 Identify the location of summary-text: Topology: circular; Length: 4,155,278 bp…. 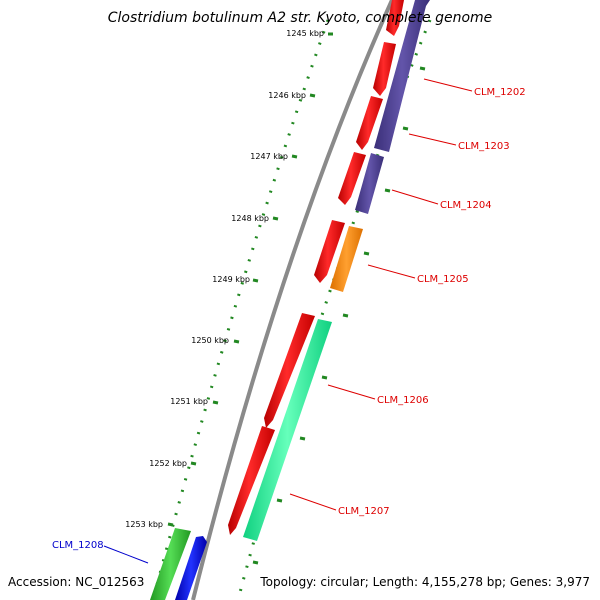
(424, 582).